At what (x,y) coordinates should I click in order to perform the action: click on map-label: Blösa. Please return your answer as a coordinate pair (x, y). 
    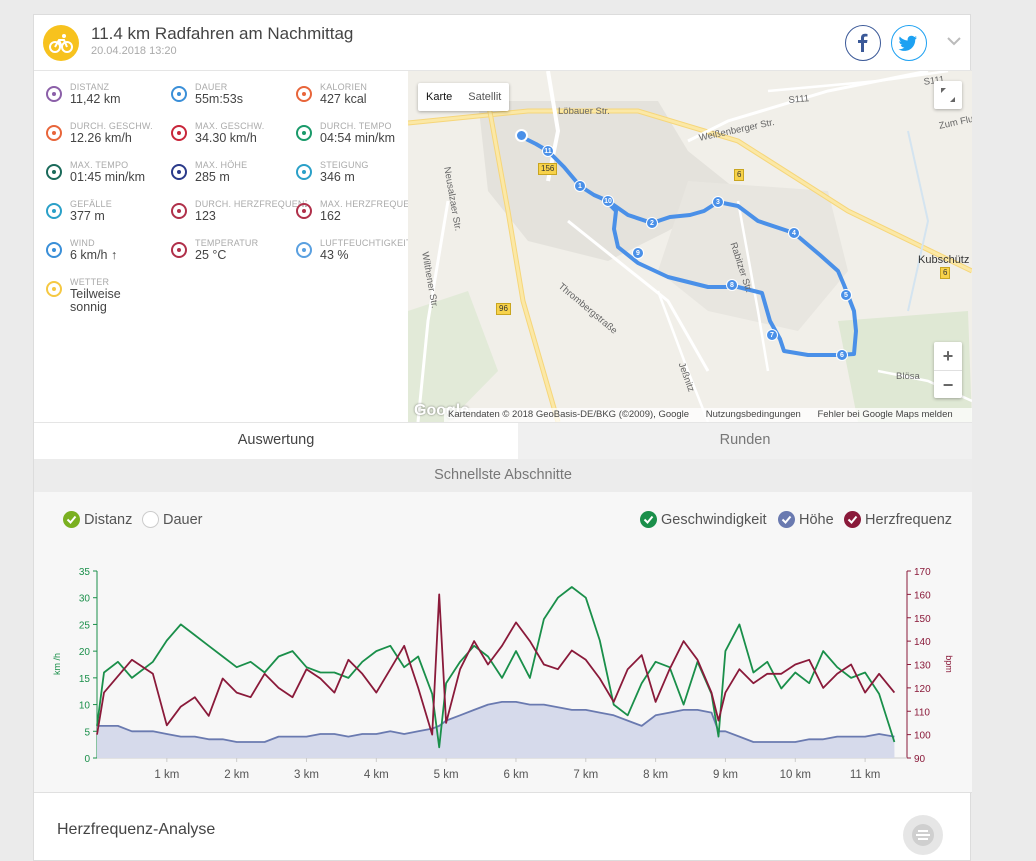
    Looking at the image, I should click on (908, 376).